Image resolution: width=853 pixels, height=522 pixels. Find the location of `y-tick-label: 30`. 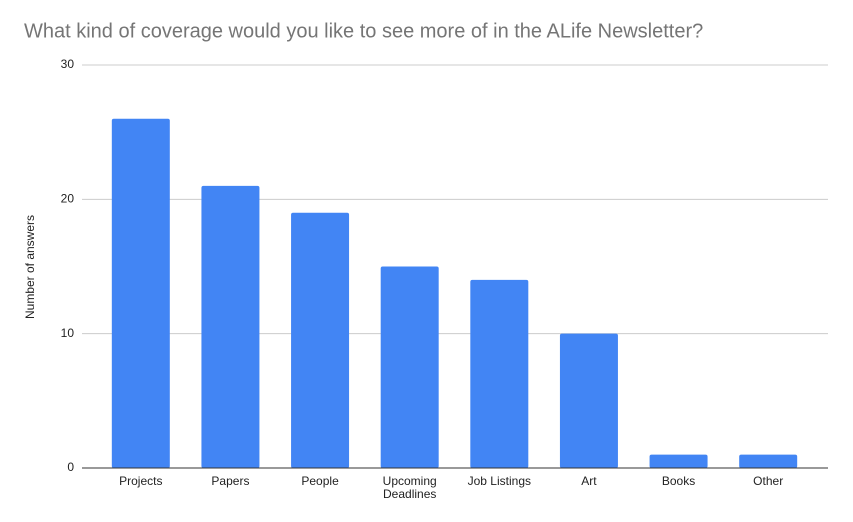

y-tick-label: 30 is located at coordinates (68, 64).